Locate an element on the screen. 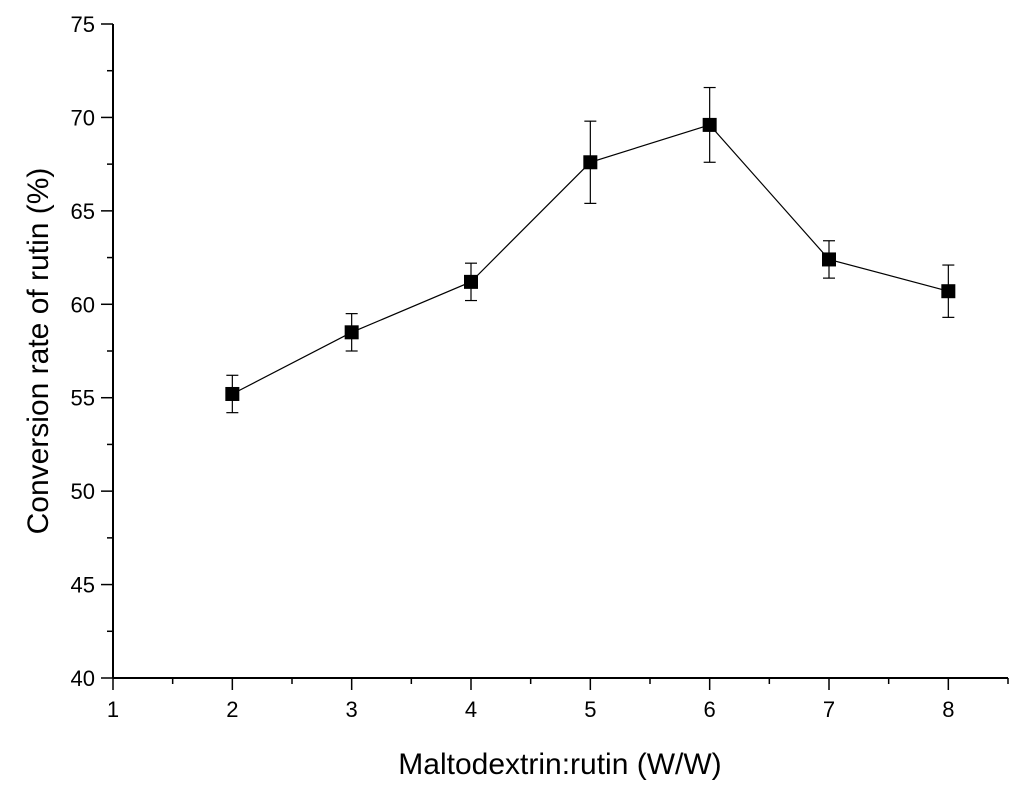 Image resolution: width=1024 pixels, height=794 pixels. x-tick-label: 4 is located at coordinates (471, 709).